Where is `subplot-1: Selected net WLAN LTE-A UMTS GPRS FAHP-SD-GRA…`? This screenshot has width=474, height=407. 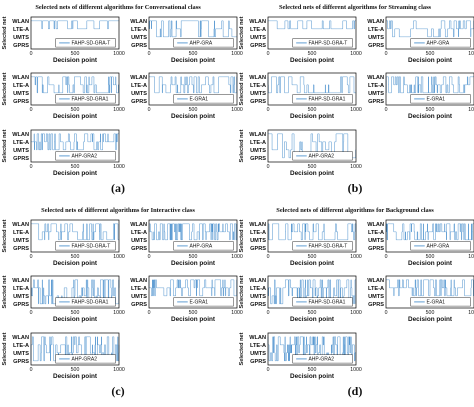 subplot-1: Selected net WLAN LTE-A UMTS GPRS FAHP-SD-GRA… is located at coordinates (300, 40).